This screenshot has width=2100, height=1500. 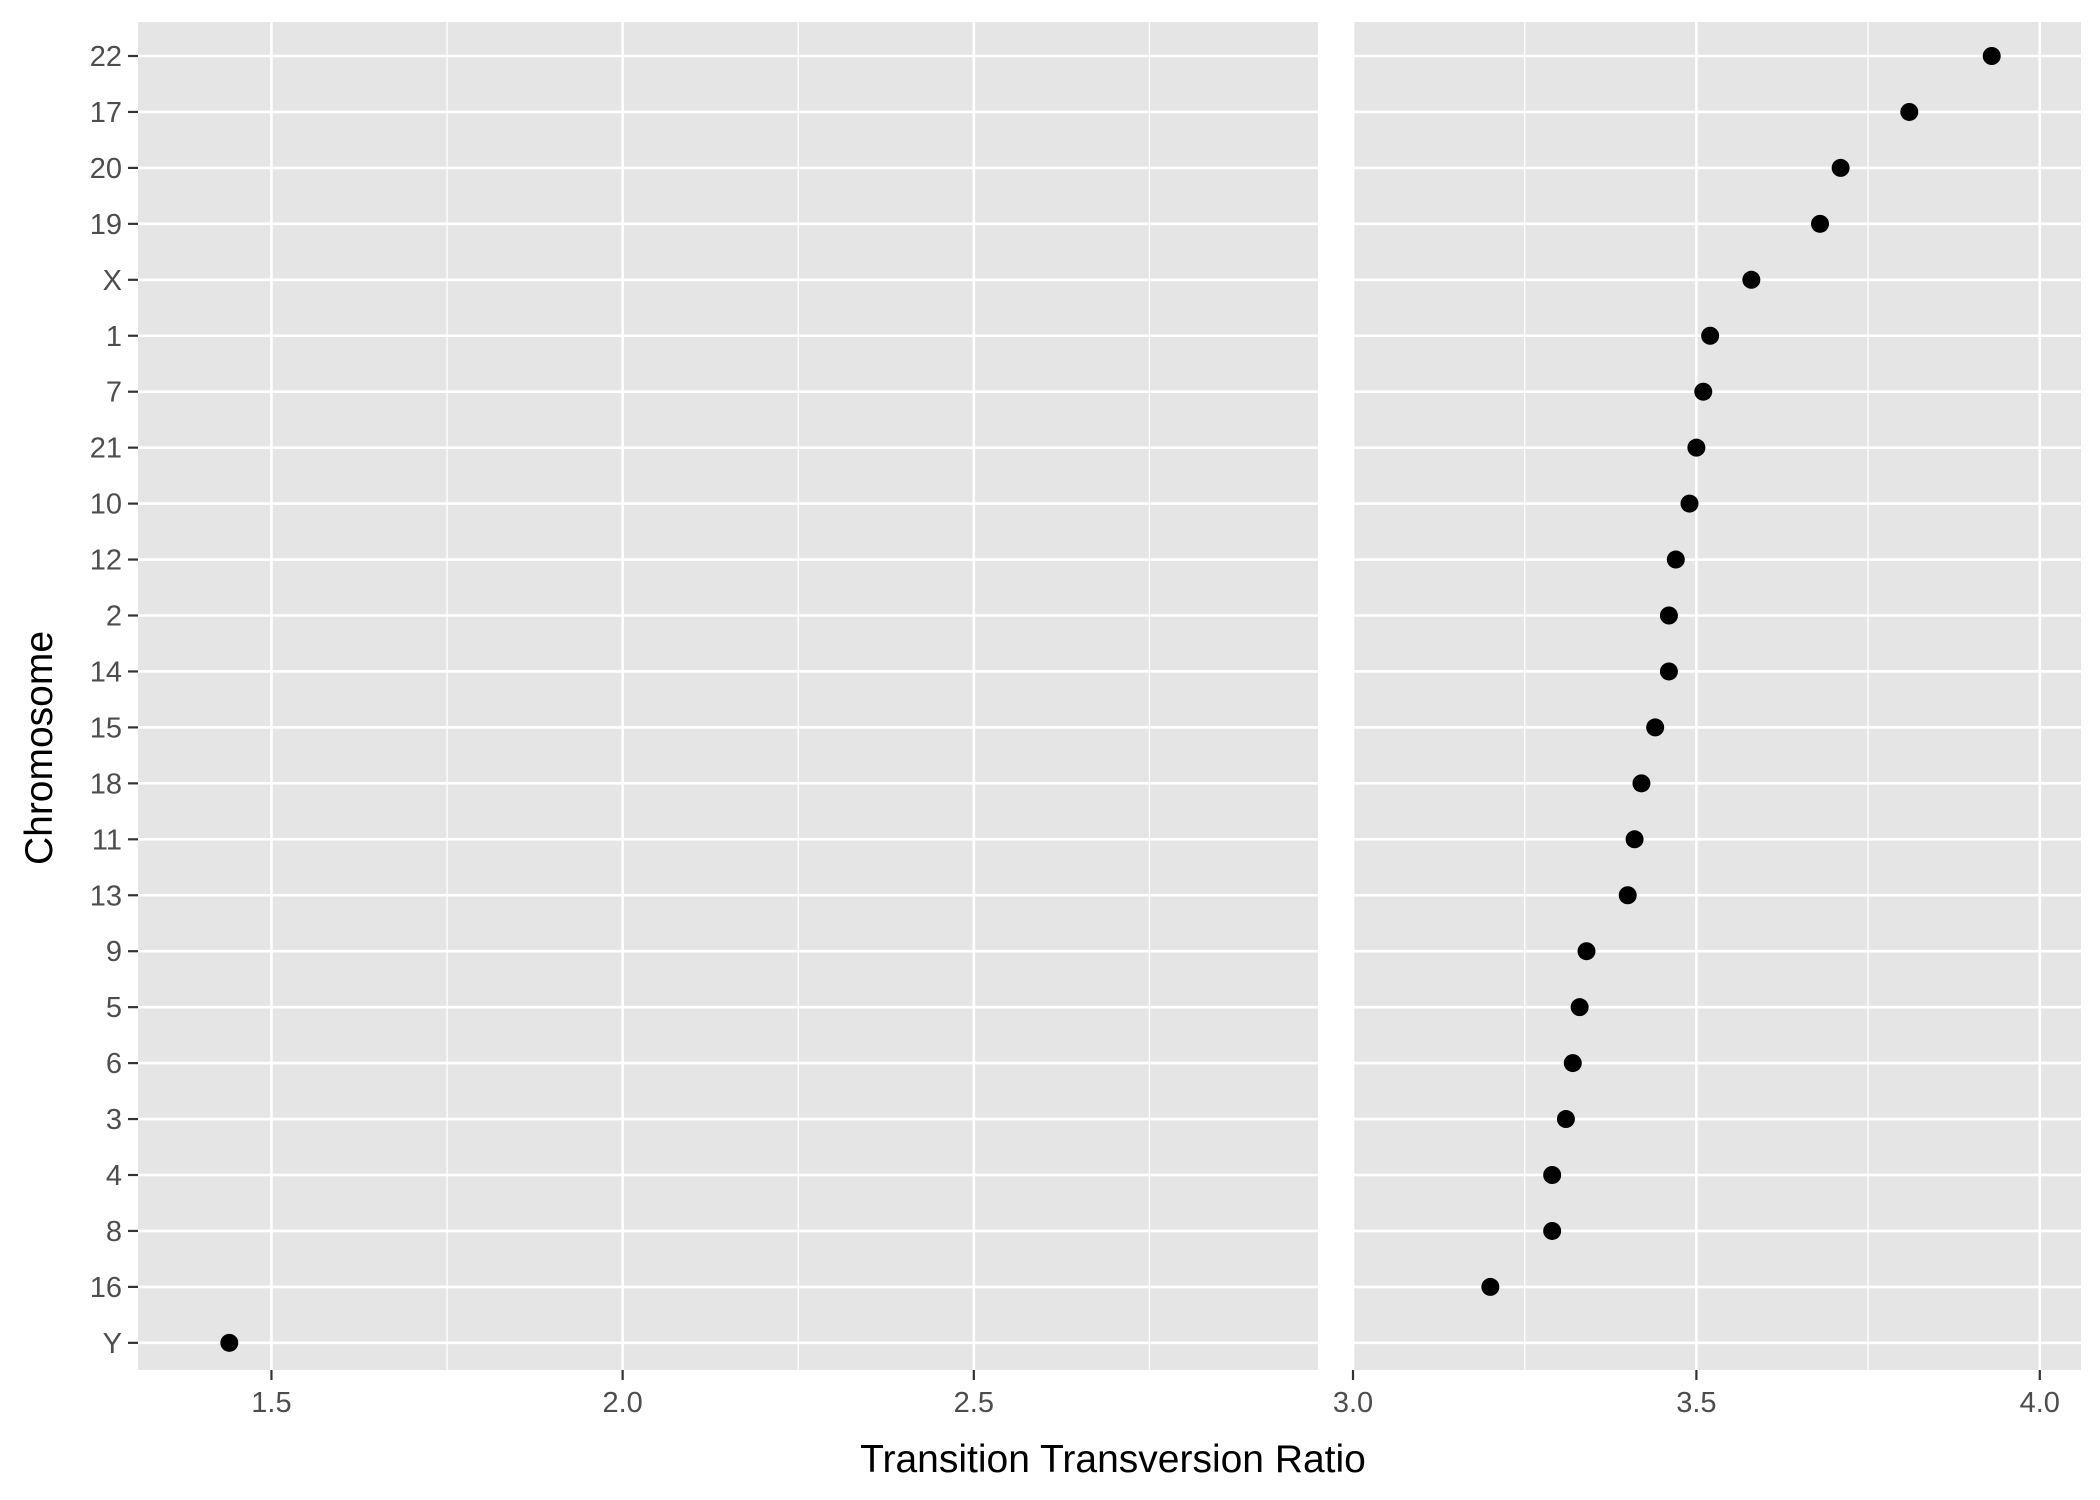 I want to click on y-tick-label: 17, so click(x=106, y=113).